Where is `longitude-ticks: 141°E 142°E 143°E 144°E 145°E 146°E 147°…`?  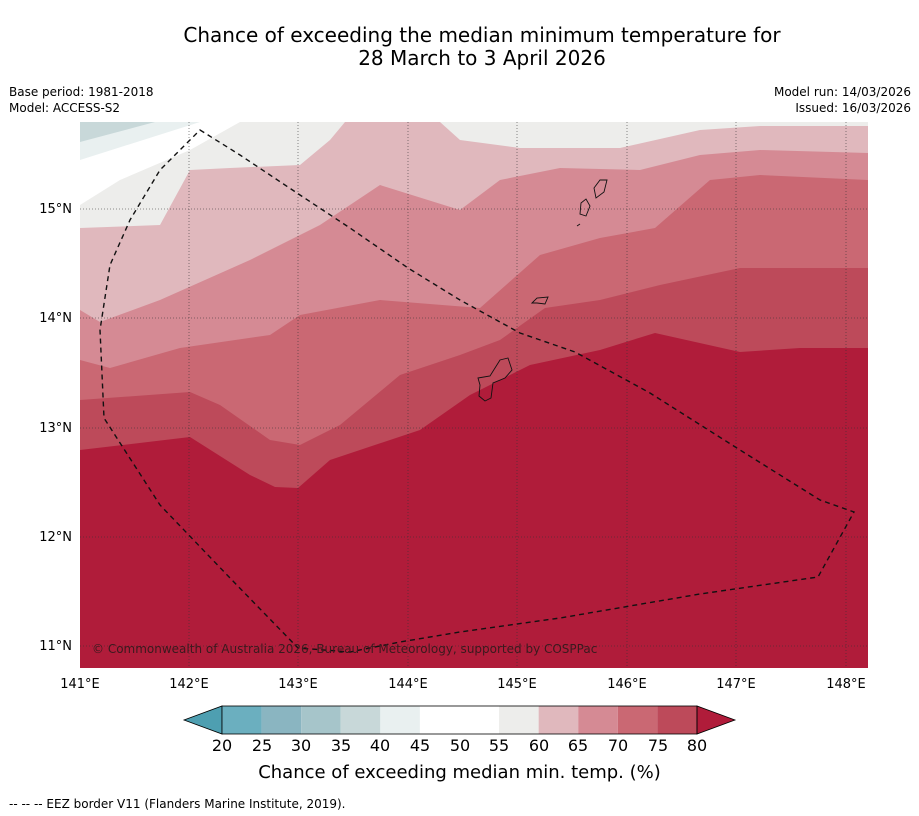 longitude-ticks: 141°E 142°E 143°E 144°E 145°E 146°E 147°… is located at coordinates (463, 684).